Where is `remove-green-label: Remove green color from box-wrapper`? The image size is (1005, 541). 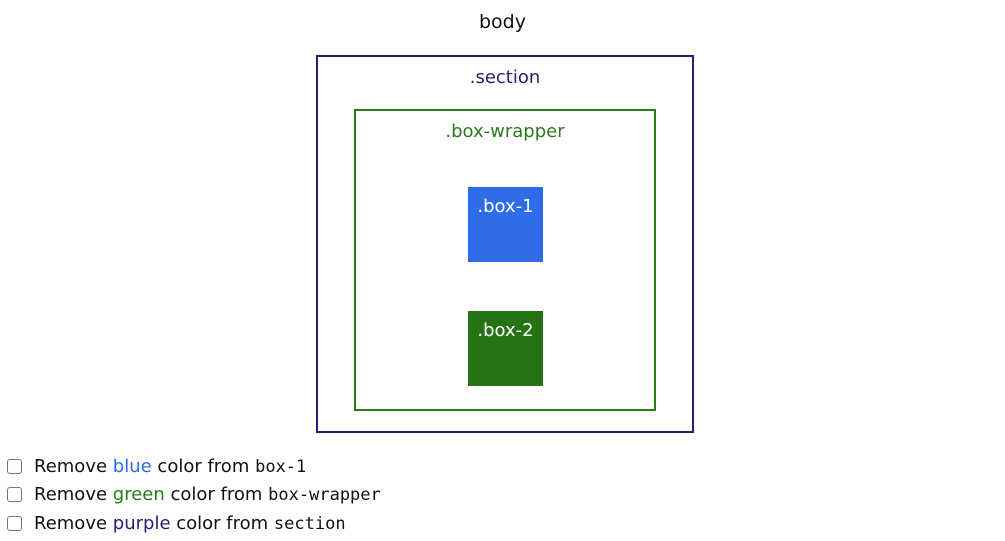
remove-green-label: Remove green color from box-wrapper is located at coordinates (207, 494).